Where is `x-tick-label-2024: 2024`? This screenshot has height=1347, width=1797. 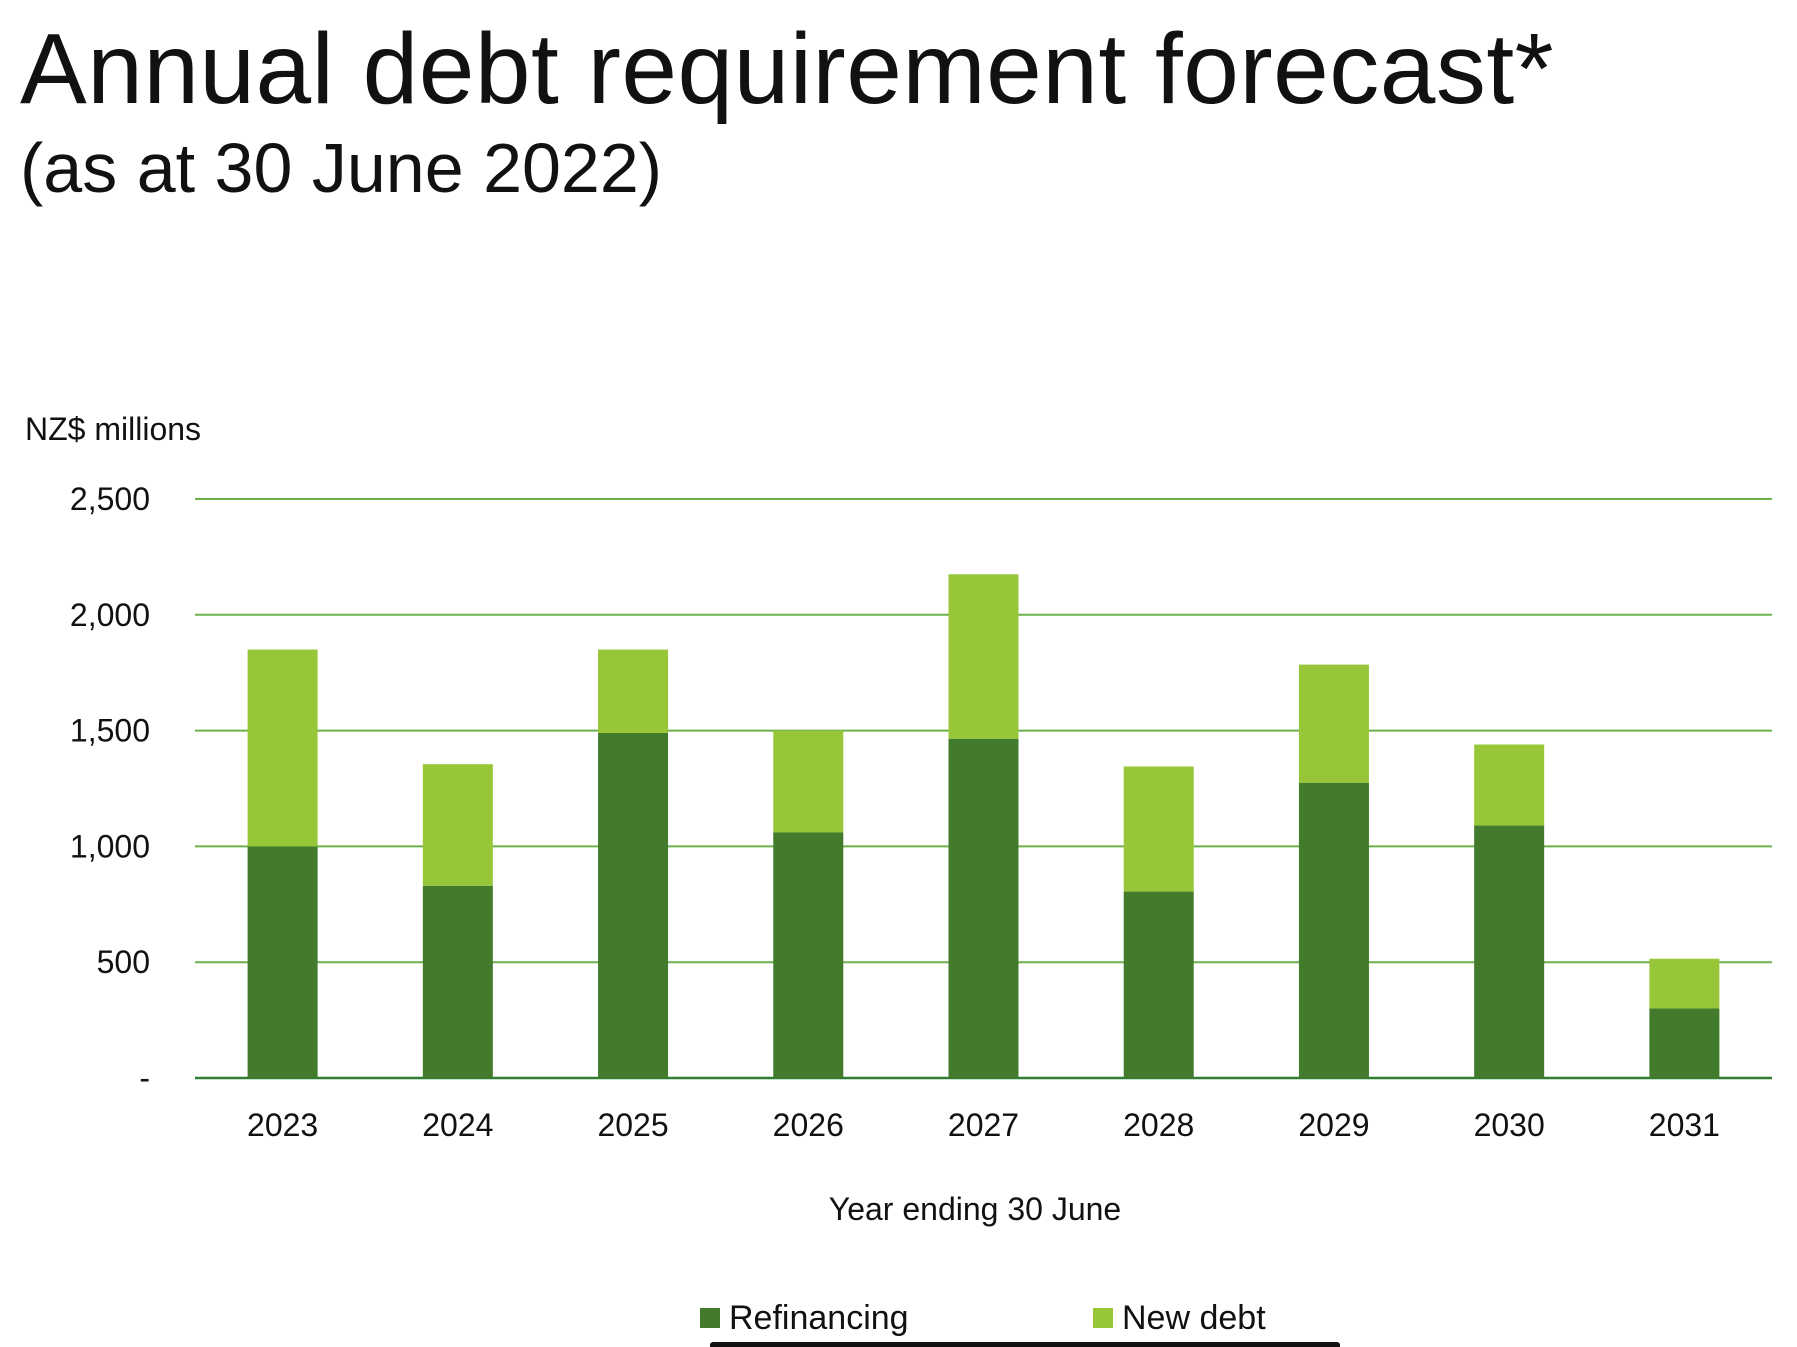 x-tick-label-2024: 2024 is located at coordinates (457, 1125).